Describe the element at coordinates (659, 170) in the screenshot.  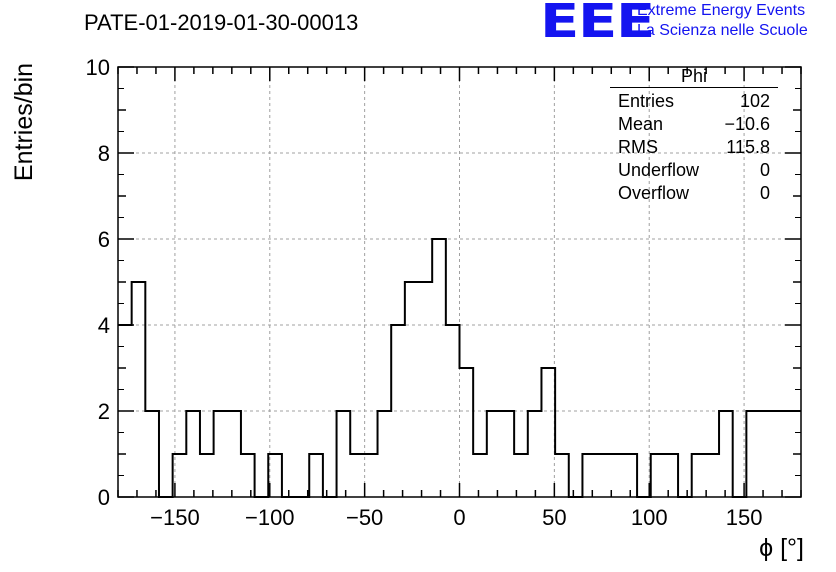
I see `stats-label: Underflow` at that location.